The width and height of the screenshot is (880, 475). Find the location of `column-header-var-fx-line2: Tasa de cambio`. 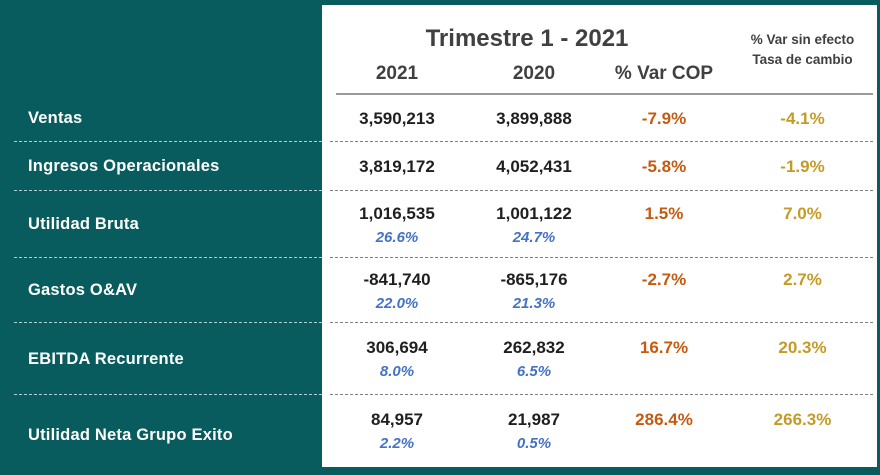

column-header-var-fx-line2: Tasa de cambio is located at coordinates (802, 59).